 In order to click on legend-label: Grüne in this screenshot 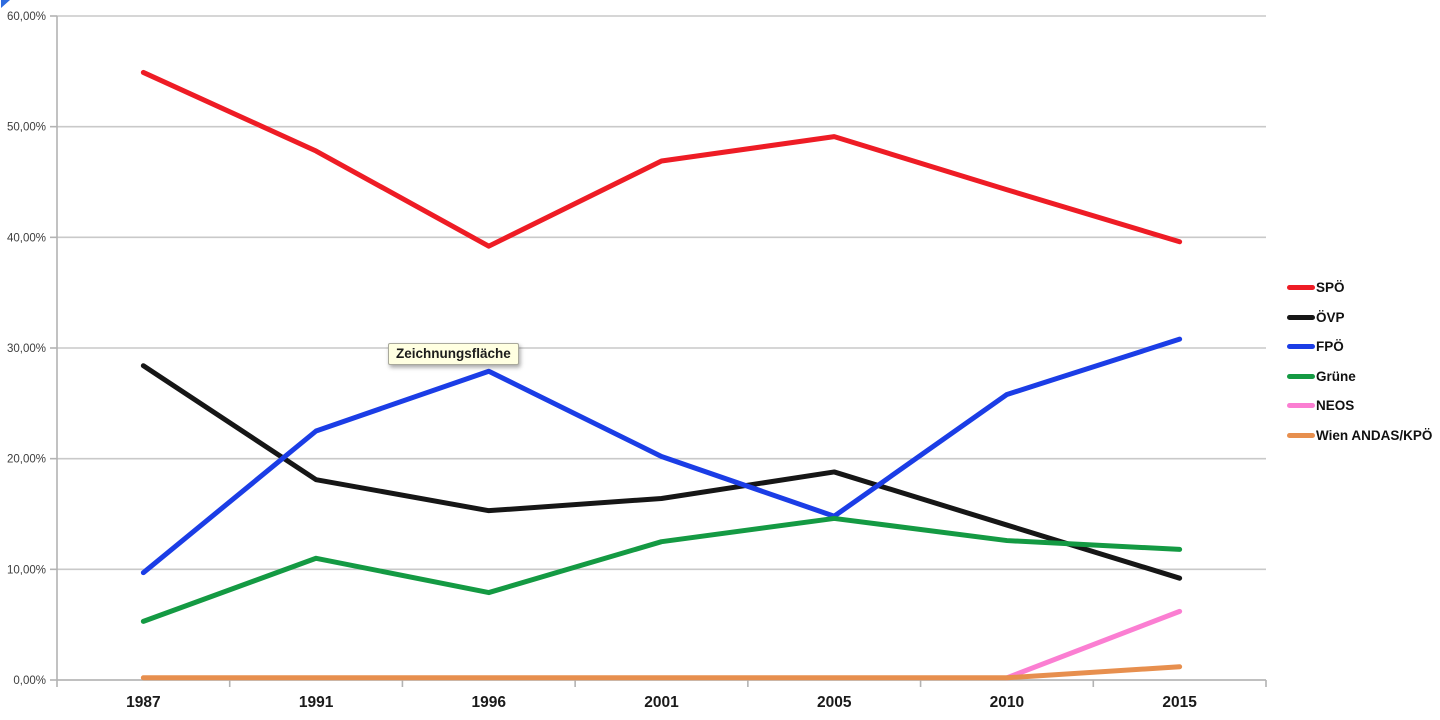, I will do `click(1336, 376)`.